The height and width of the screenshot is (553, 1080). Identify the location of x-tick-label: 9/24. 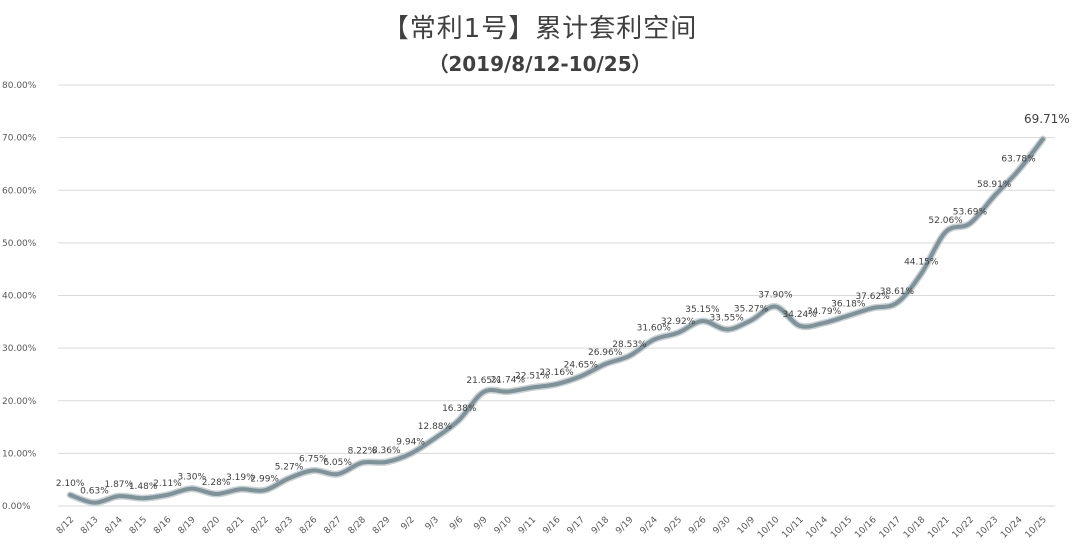
(650, 526).